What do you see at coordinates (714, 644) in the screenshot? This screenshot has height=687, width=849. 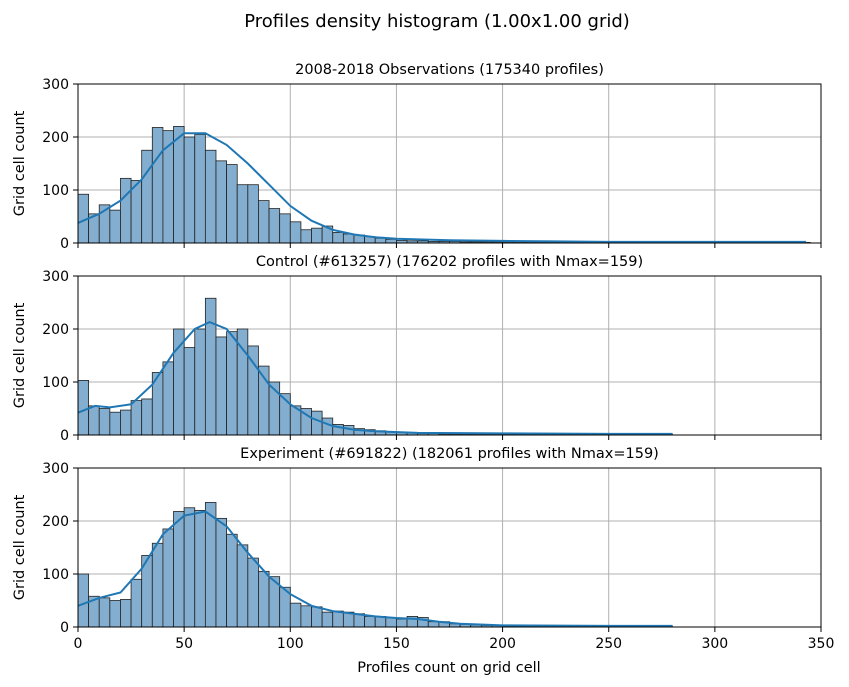 I see `x-tick-label: 300` at bounding box center [714, 644].